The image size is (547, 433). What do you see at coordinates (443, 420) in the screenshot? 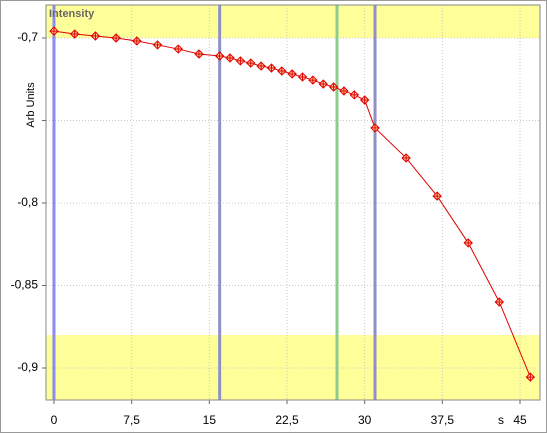
I see `x-tick-label: 37,5` at bounding box center [443, 420].